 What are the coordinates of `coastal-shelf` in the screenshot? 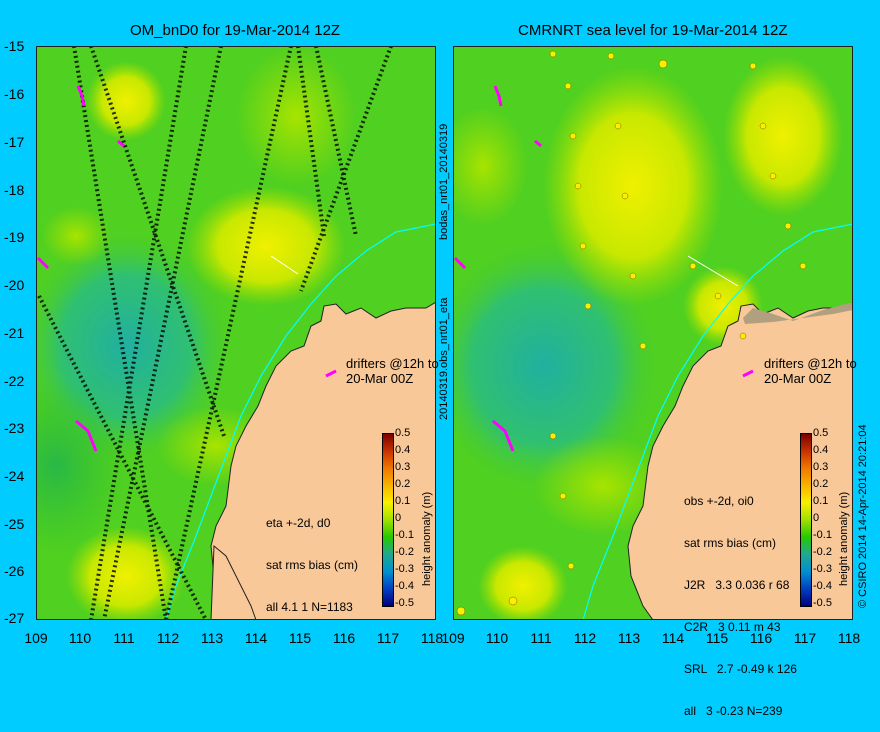 It's located at (798, 313).